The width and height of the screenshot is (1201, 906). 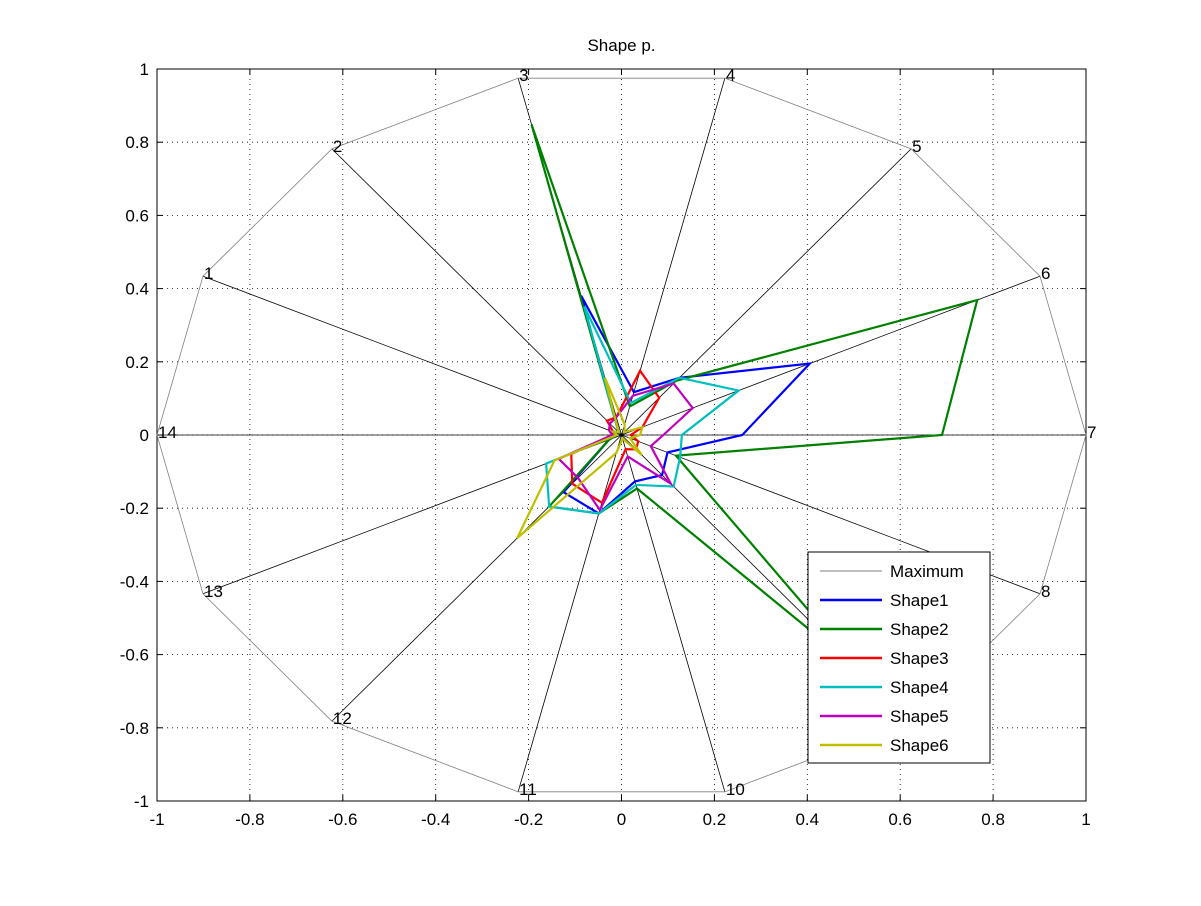 I want to click on x-tick-label: 0.8, so click(x=993, y=819).